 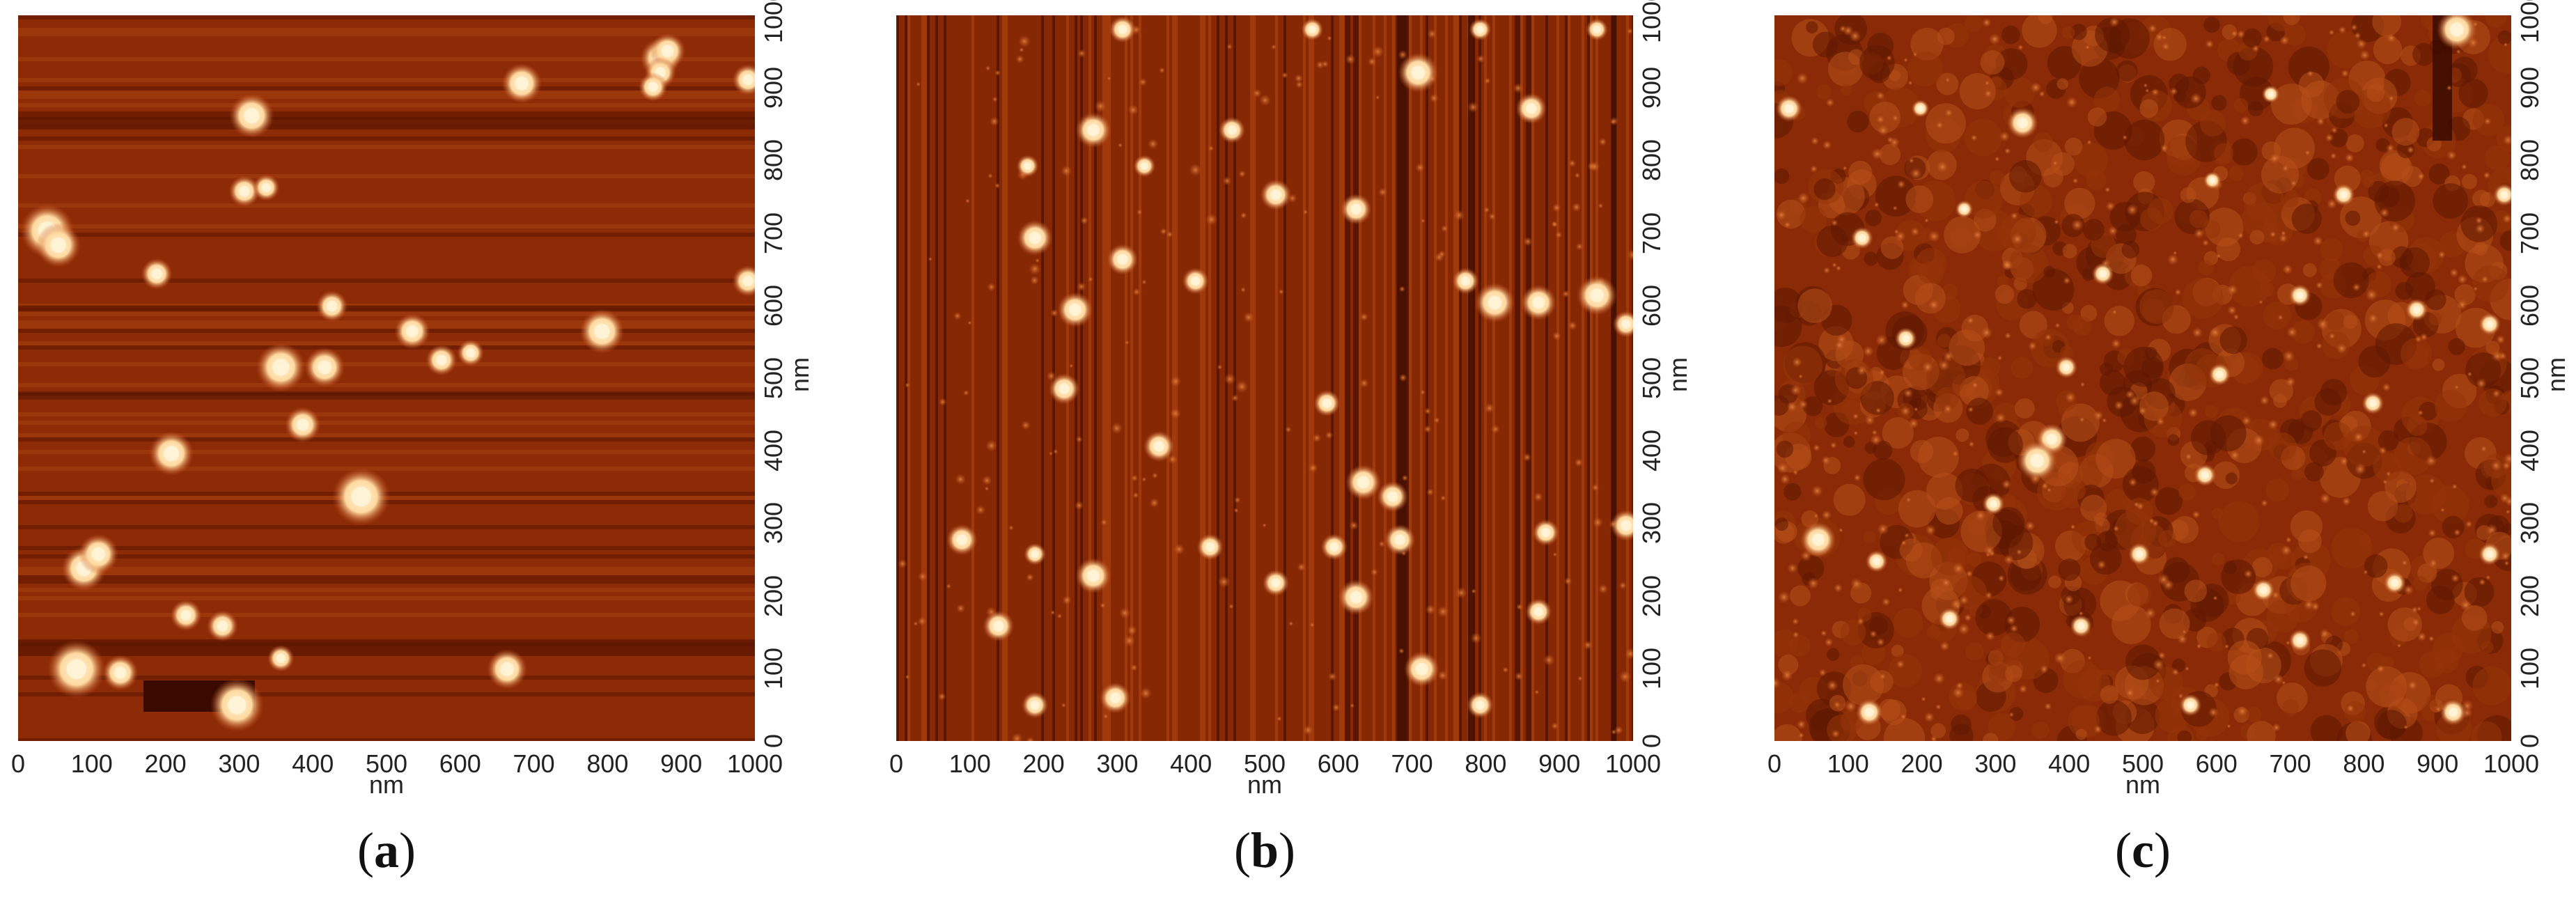 I want to click on panel-label-b: (b), so click(x=1264, y=850).